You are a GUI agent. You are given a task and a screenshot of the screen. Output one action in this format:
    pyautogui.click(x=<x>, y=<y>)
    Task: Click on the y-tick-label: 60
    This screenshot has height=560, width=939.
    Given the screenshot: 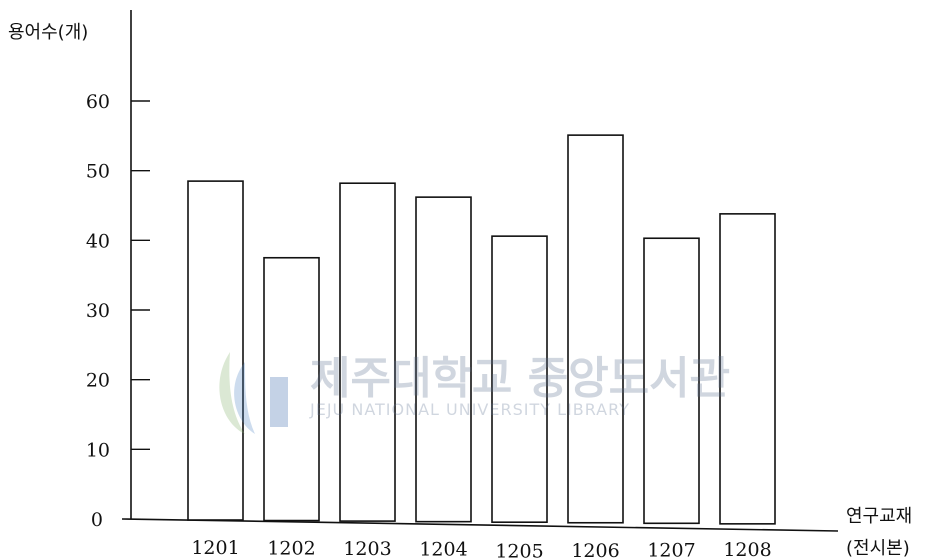 What is the action you would take?
    pyautogui.click(x=98, y=102)
    